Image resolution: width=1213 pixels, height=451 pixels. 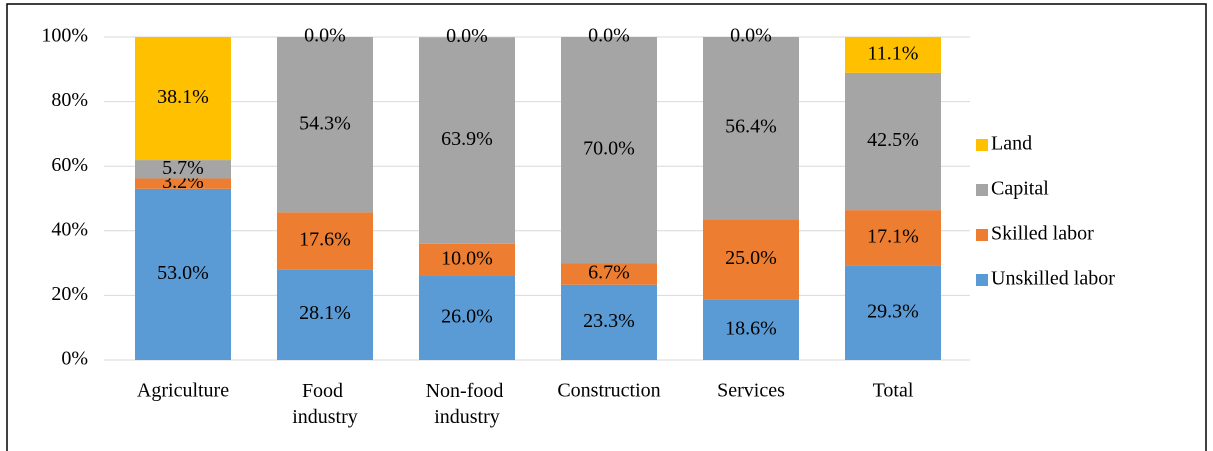 I want to click on legend-label: Skilled labor, so click(x=1042, y=234).